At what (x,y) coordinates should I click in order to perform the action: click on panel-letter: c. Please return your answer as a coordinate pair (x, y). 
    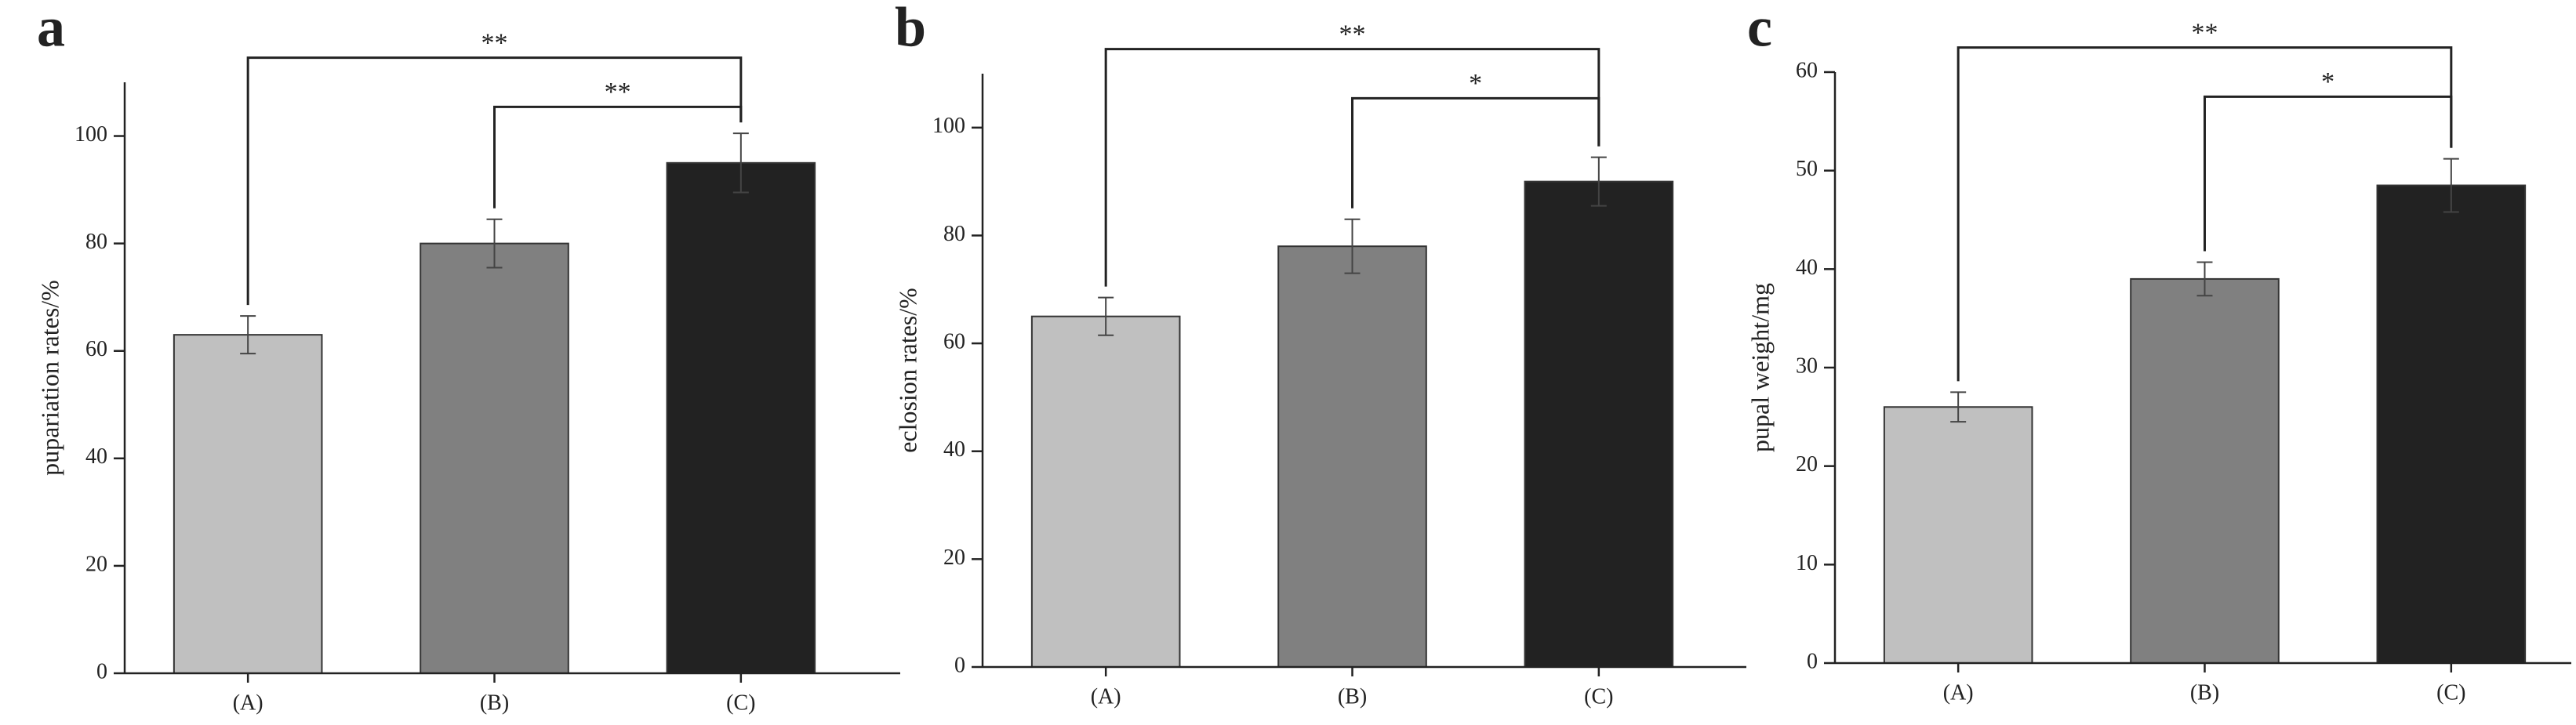
    Looking at the image, I should click on (1759, 30).